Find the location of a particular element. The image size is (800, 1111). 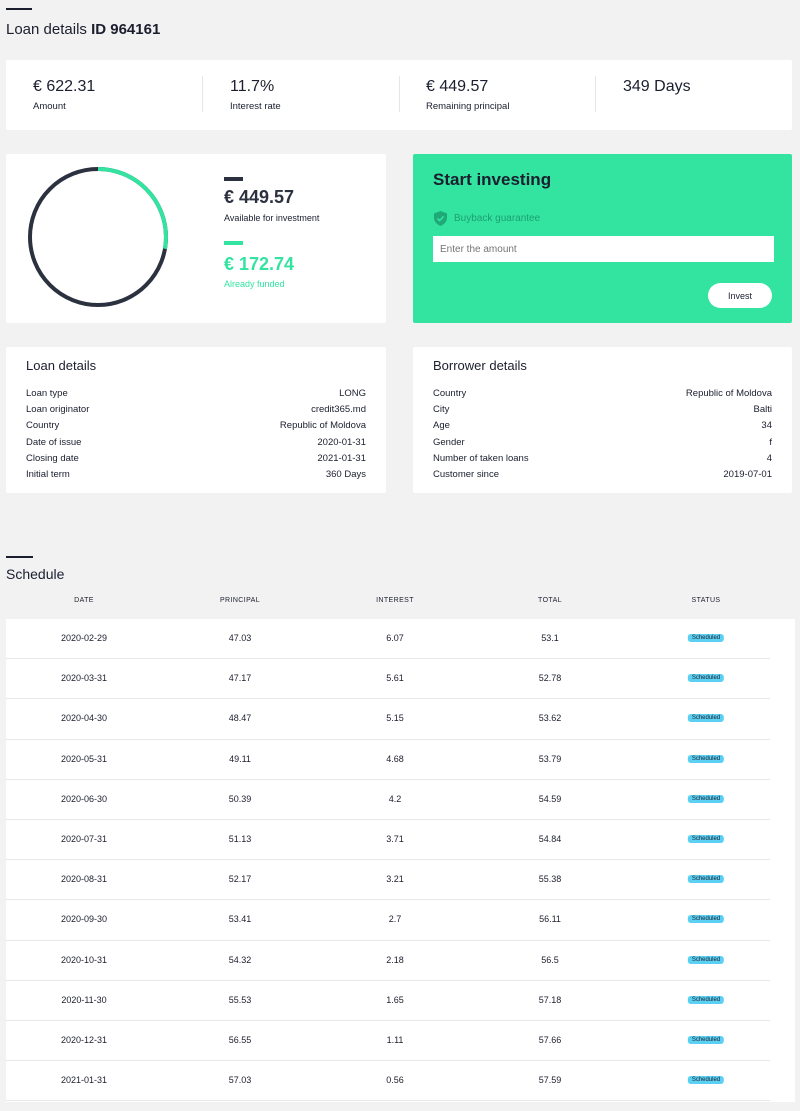

stat-value: 349 Days is located at coordinates (657, 86).